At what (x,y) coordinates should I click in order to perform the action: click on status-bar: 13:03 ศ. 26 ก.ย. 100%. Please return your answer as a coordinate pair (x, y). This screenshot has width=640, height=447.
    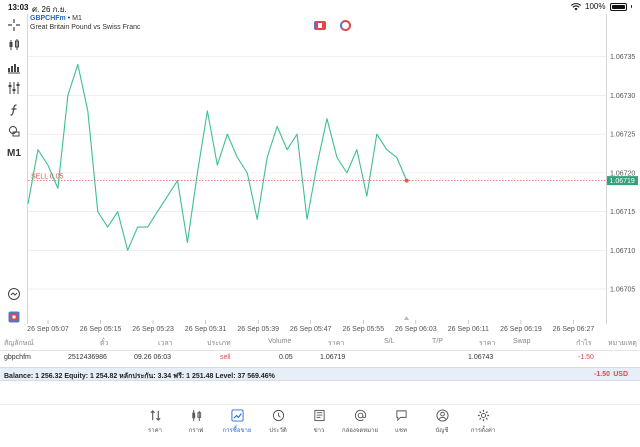
    Looking at the image, I should click on (320, 7).